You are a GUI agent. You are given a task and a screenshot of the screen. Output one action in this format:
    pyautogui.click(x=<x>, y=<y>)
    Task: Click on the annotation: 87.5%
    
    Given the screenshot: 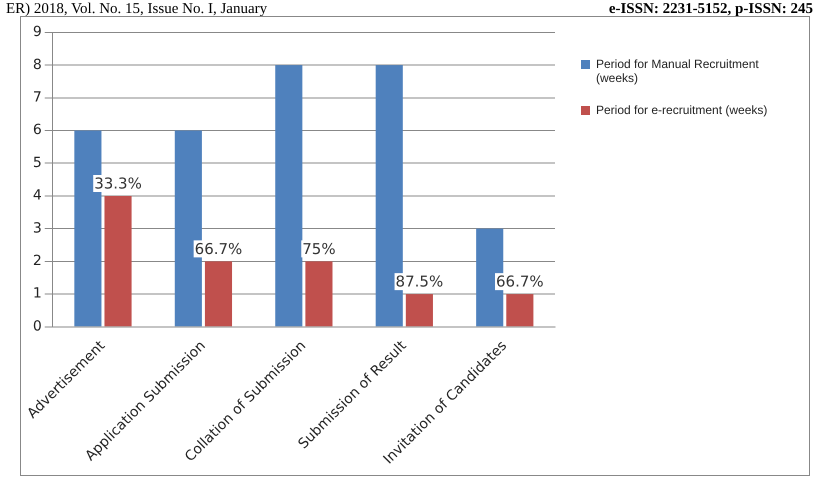 What is the action you would take?
    pyautogui.click(x=420, y=281)
    